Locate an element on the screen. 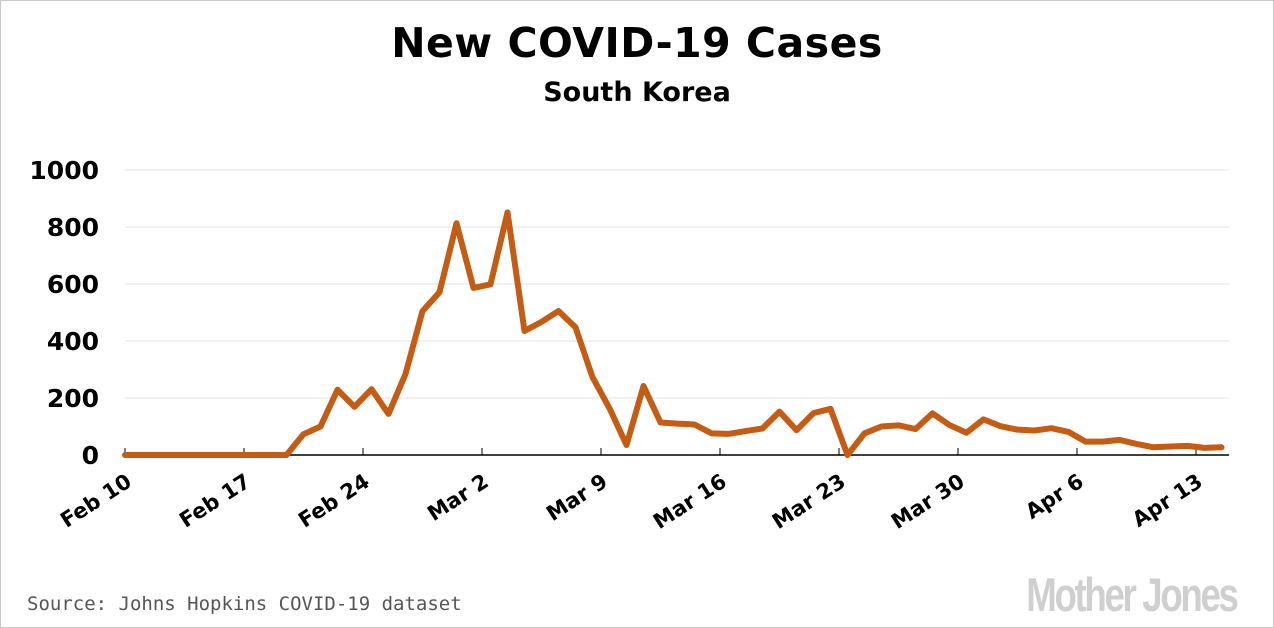 This screenshot has width=1274, height=628. x-tick-label: Mar 23 is located at coordinates (809, 501).